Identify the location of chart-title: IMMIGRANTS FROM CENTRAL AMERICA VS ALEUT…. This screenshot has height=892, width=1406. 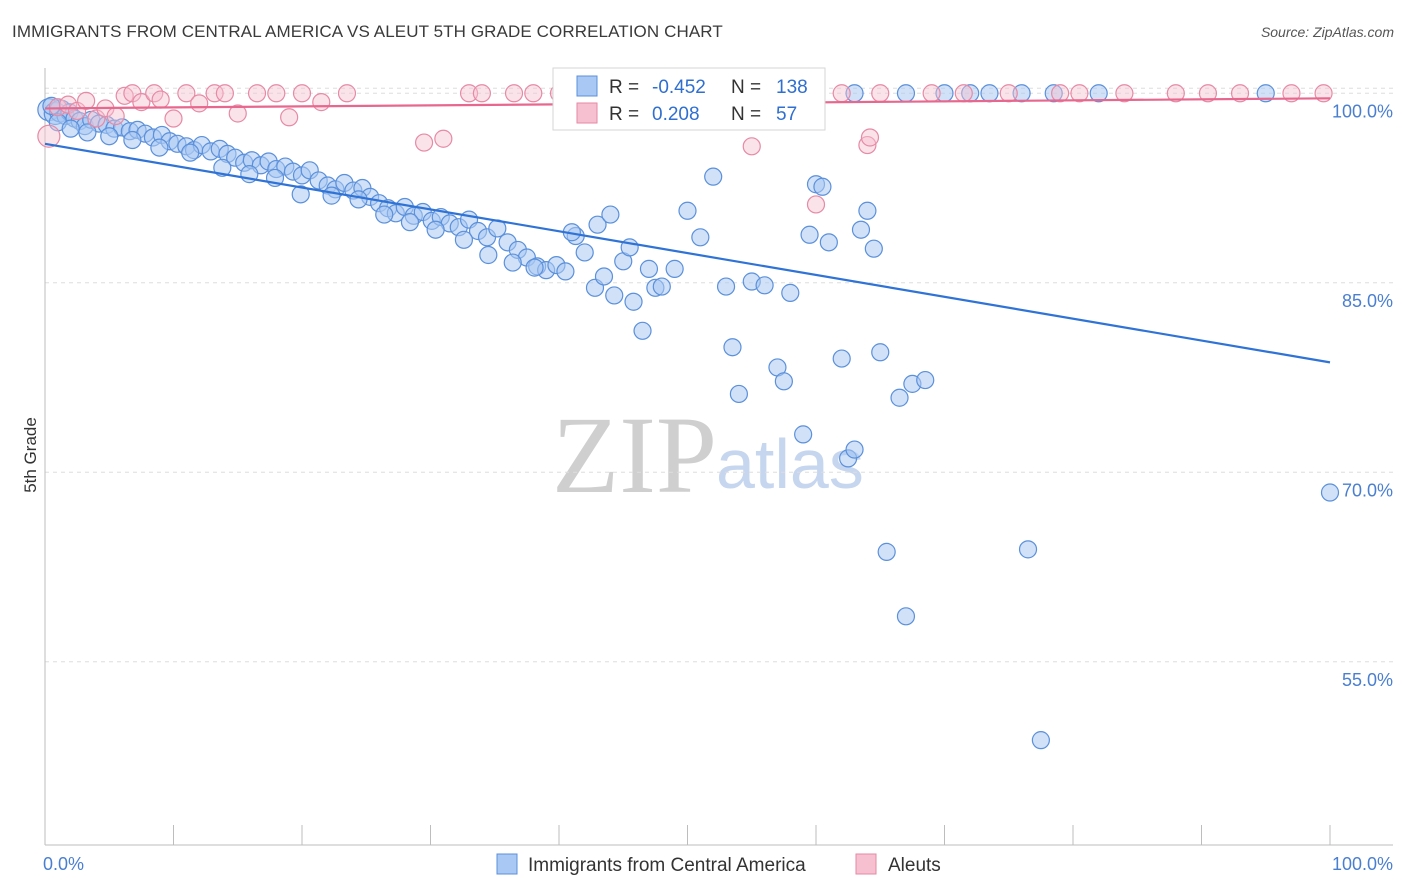
(367, 31).